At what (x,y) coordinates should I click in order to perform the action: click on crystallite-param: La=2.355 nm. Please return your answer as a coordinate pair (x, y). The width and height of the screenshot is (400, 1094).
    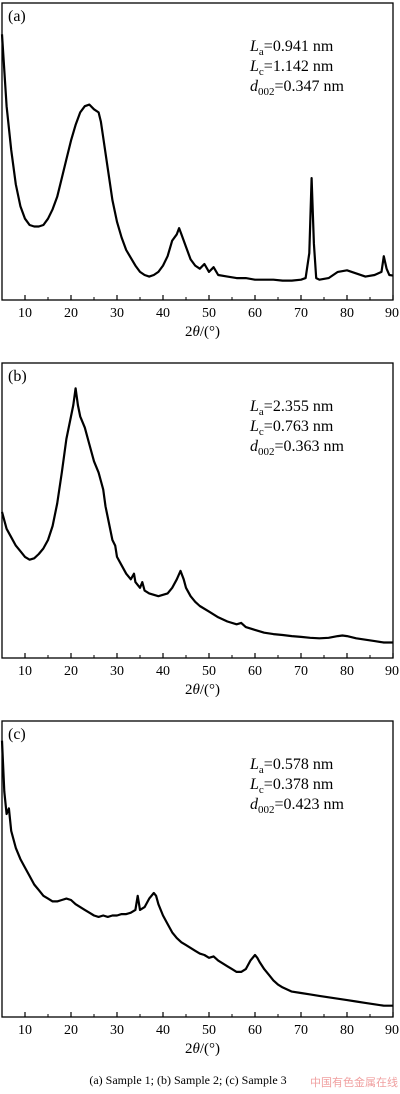
    Looking at the image, I should click on (291, 408).